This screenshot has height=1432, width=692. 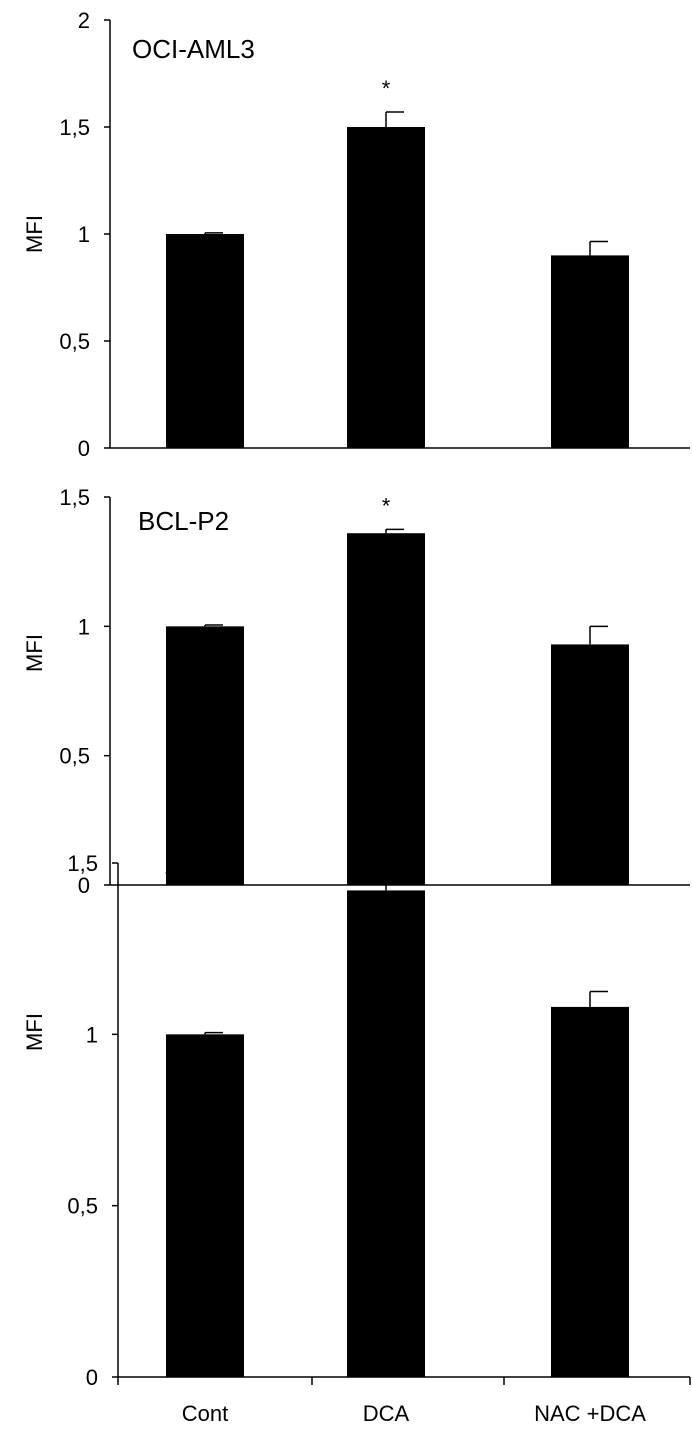 I want to click on panel-title: Jurkat, so click(x=201, y=868).